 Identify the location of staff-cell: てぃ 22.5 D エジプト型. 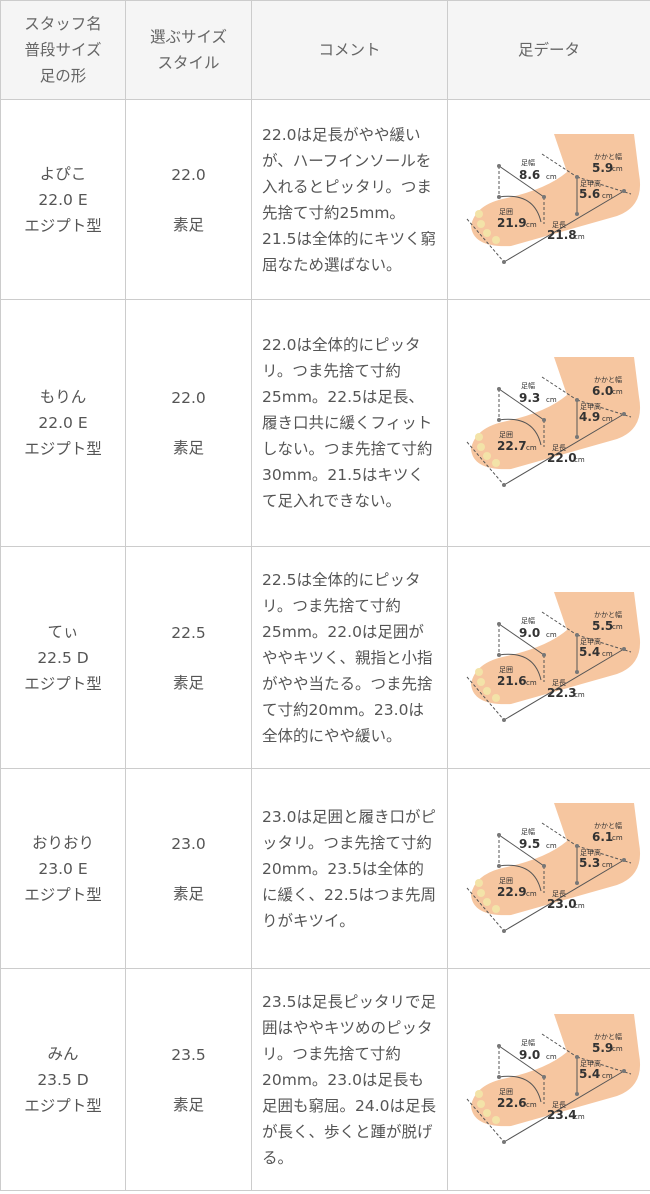
(63, 657).